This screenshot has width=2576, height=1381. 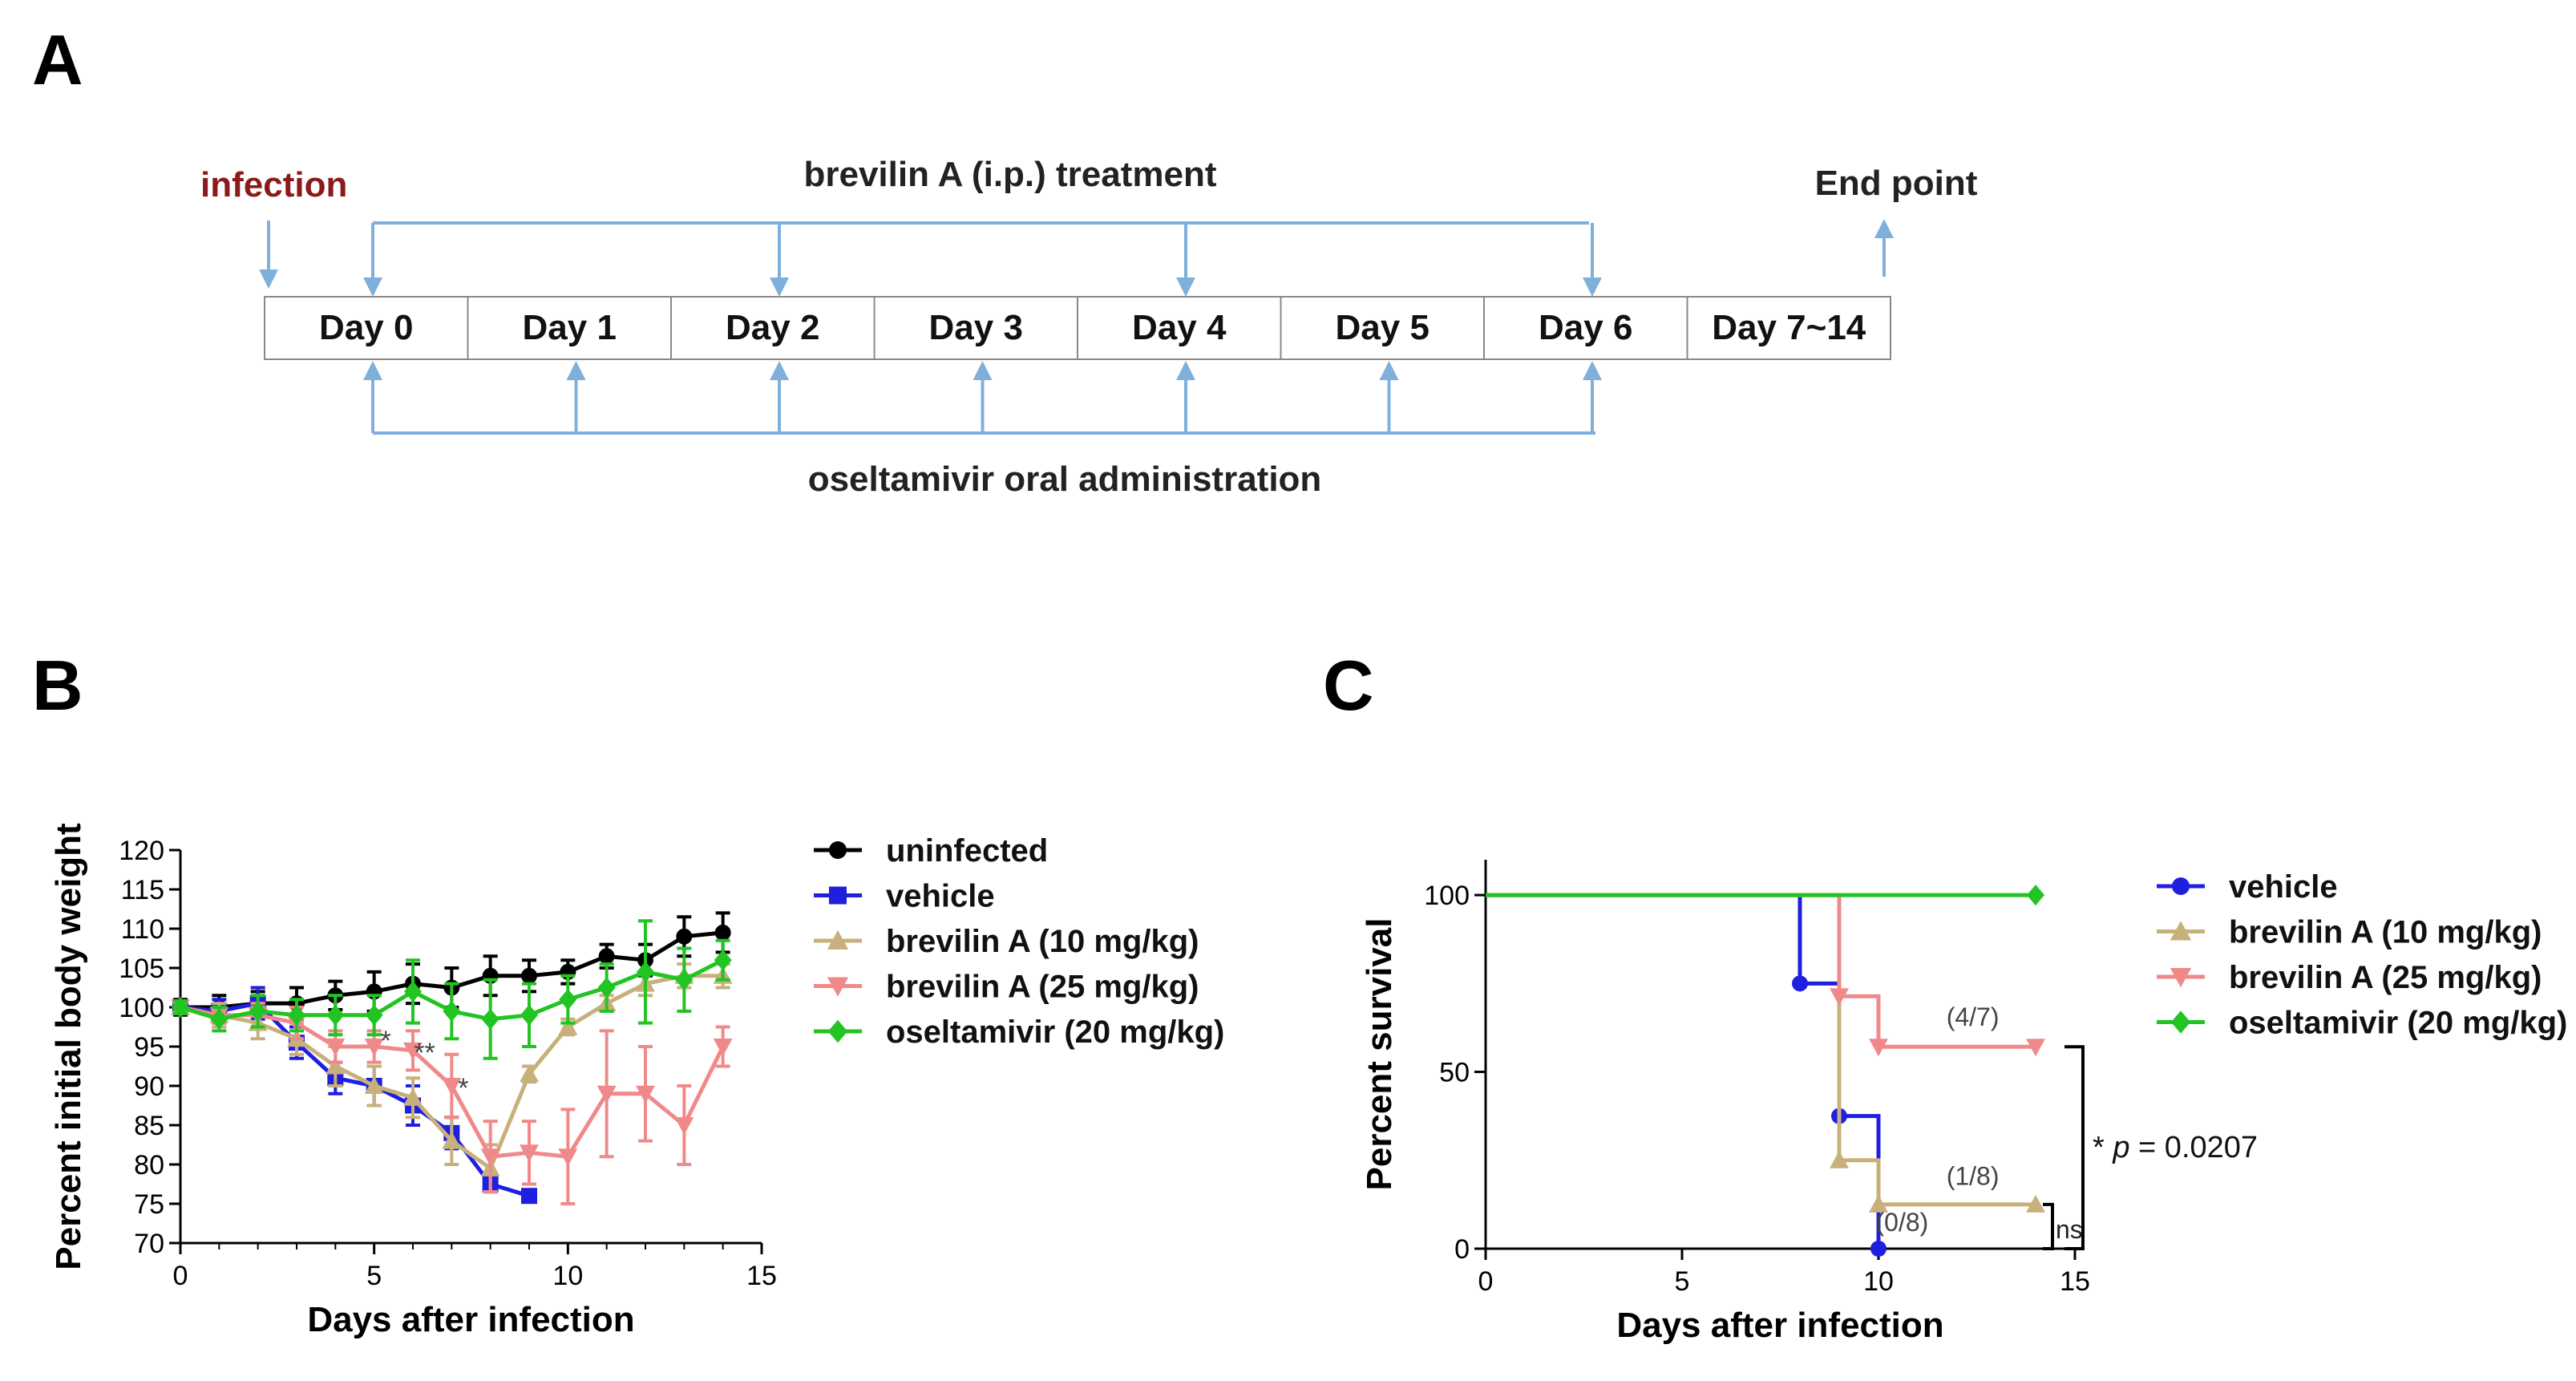 What do you see at coordinates (355, 1099) in the screenshot?
I see `series-line` at bounding box center [355, 1099].